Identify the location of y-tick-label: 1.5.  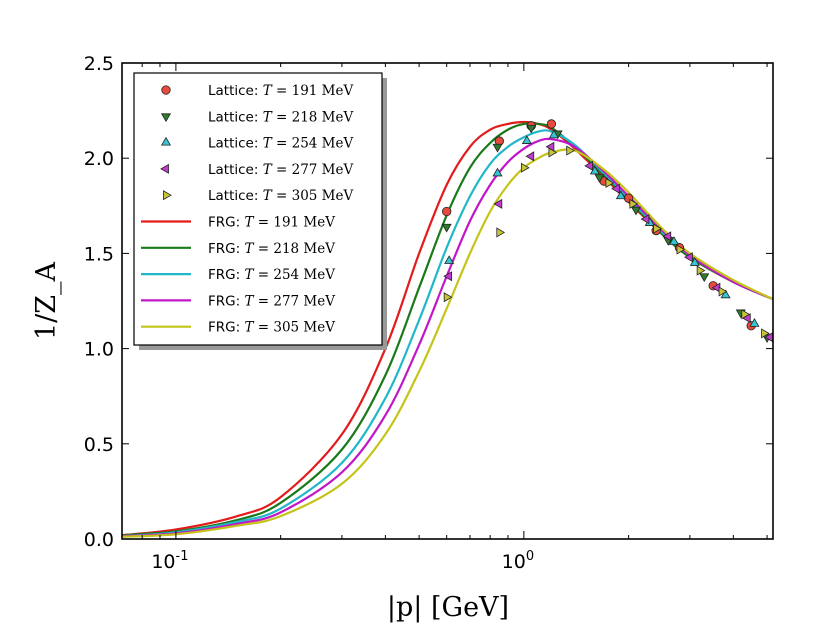
(99, 254).